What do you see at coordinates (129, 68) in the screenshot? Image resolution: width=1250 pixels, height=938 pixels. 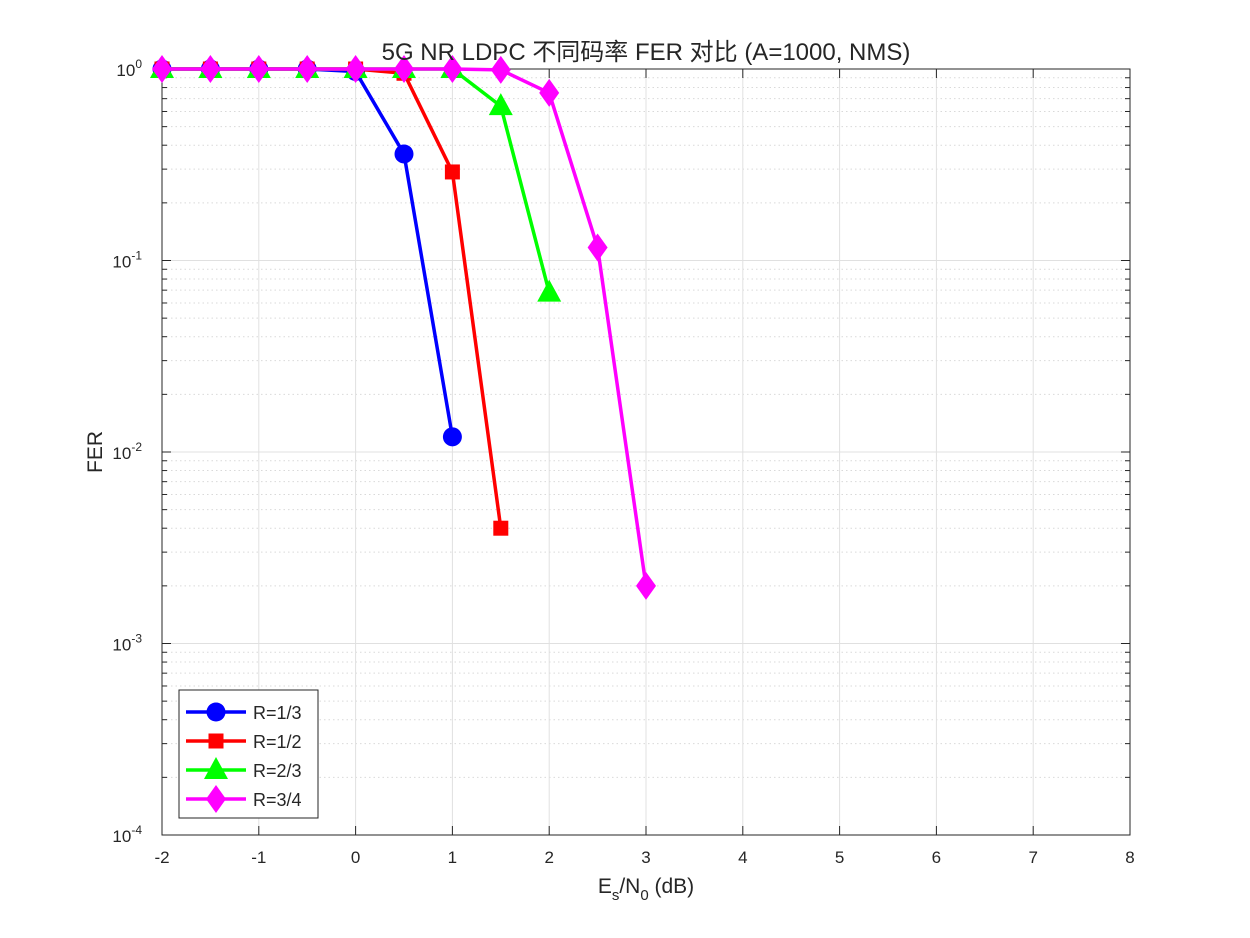 I see `y-tick-label: 10⁰` at bounding box center [129, 68].